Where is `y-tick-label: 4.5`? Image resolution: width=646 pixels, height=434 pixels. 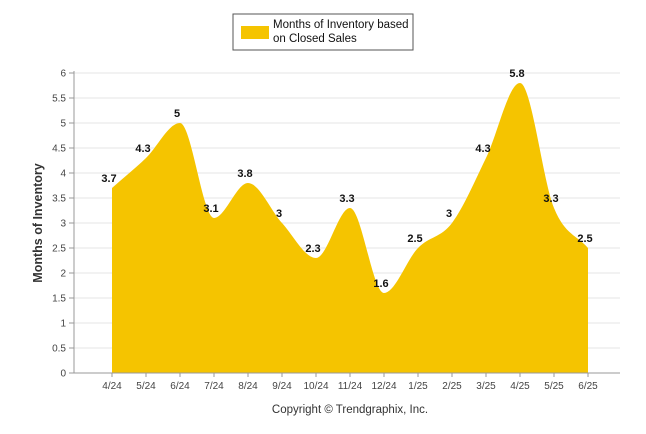 y-tick-label: 4.5 is located at coordinates (59, 149).